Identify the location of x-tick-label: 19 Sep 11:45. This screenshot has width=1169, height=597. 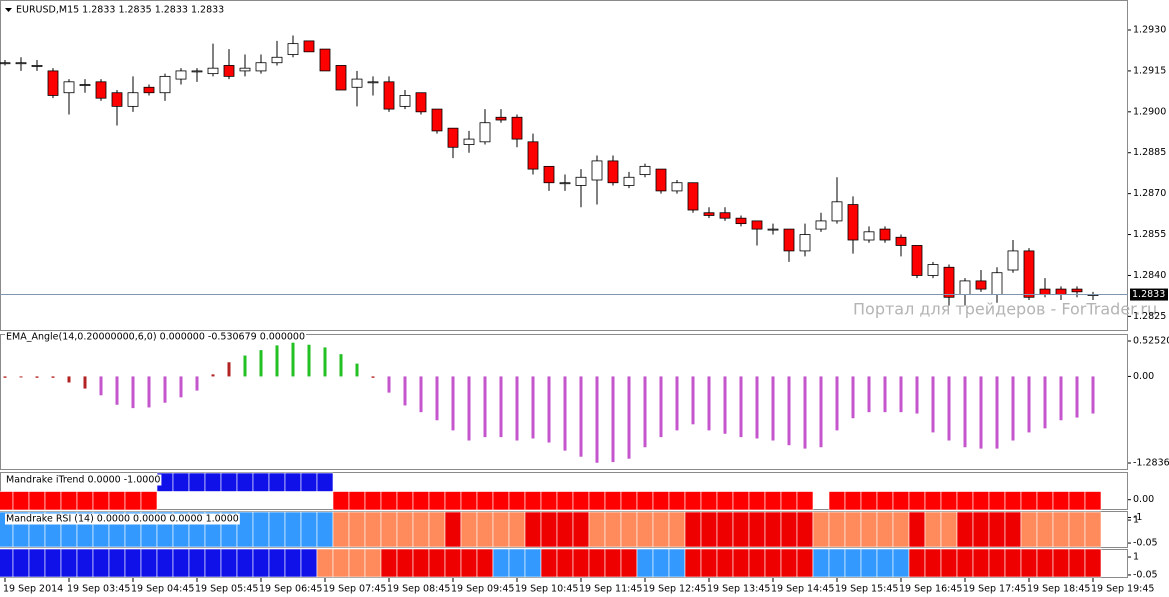
(610, 589).